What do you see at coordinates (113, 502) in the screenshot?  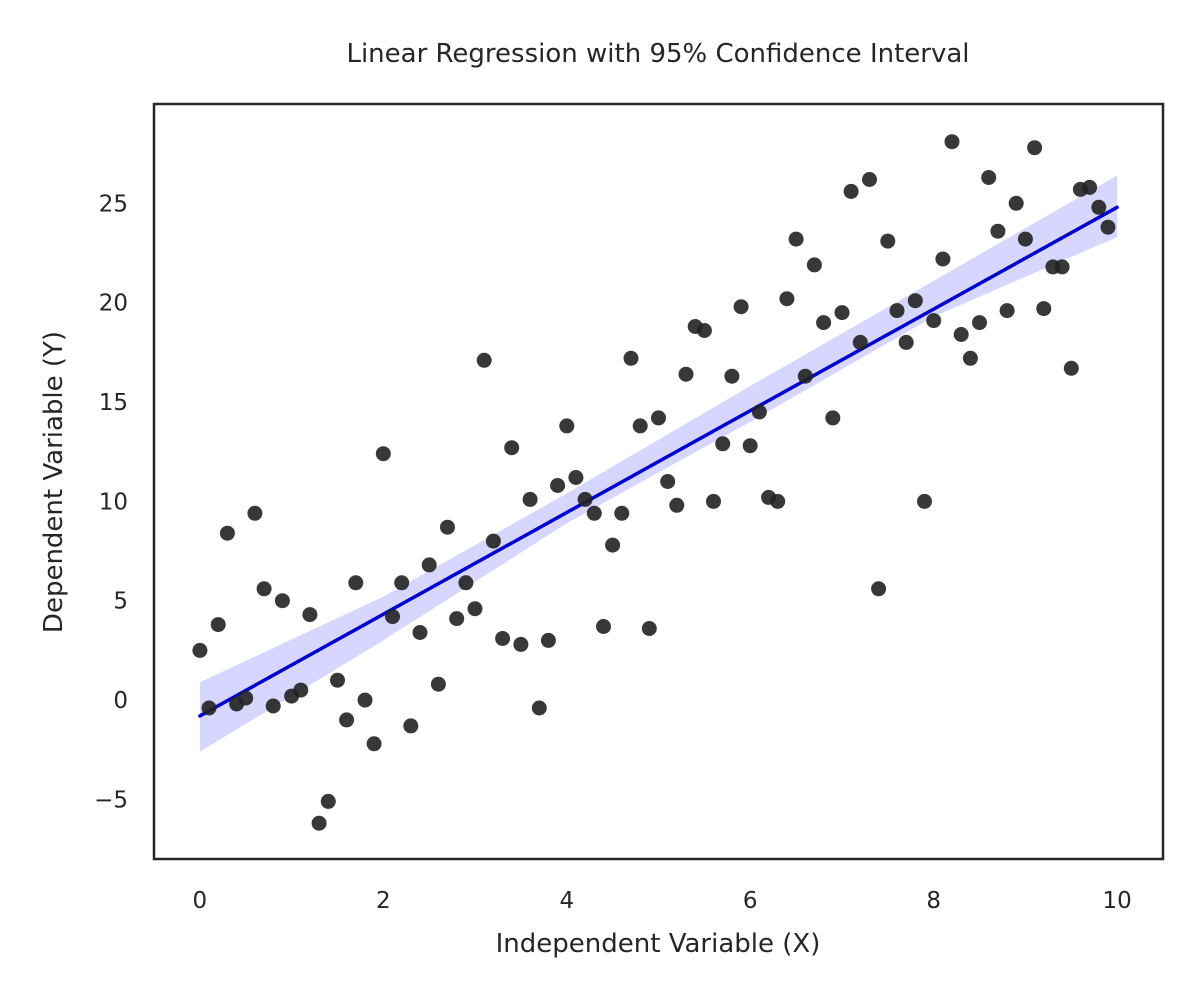 I see `y-tick-label: 10` at bounding box center [113, 502].